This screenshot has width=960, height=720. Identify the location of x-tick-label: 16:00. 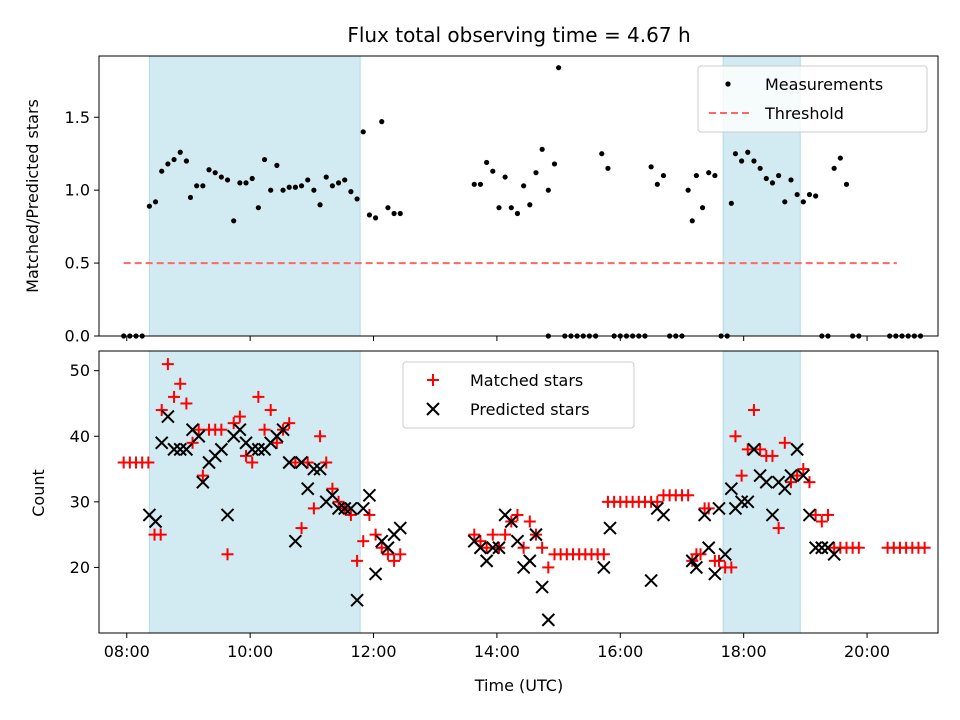
(620, 651).